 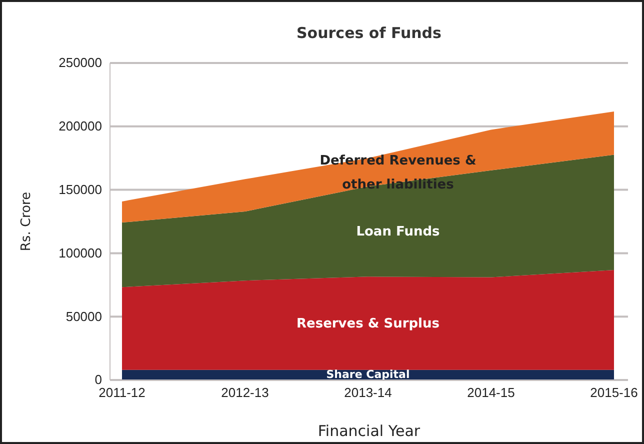 What do you see at coordinates (245, 392) in the screenshot?
I see `x-tick-label: 2012-13` at bounding box center [245, 392].